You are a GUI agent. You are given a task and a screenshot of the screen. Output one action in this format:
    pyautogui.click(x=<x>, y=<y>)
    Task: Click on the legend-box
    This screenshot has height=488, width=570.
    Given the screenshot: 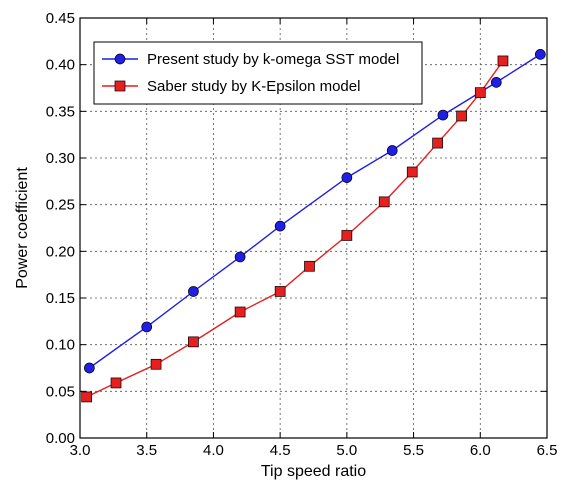 What is the action you would take?
    pyautogui.click(x=258, y=73)
    